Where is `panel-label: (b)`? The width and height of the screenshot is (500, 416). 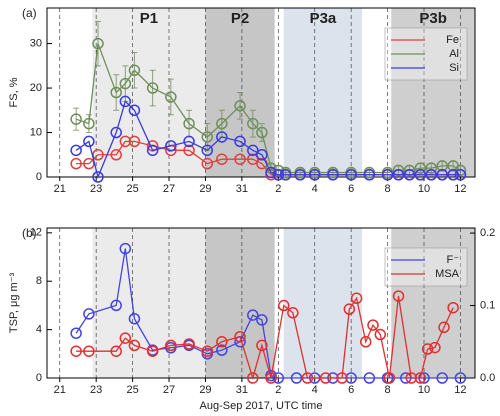 panel-label: (b) is located at coordinates (29, 233).